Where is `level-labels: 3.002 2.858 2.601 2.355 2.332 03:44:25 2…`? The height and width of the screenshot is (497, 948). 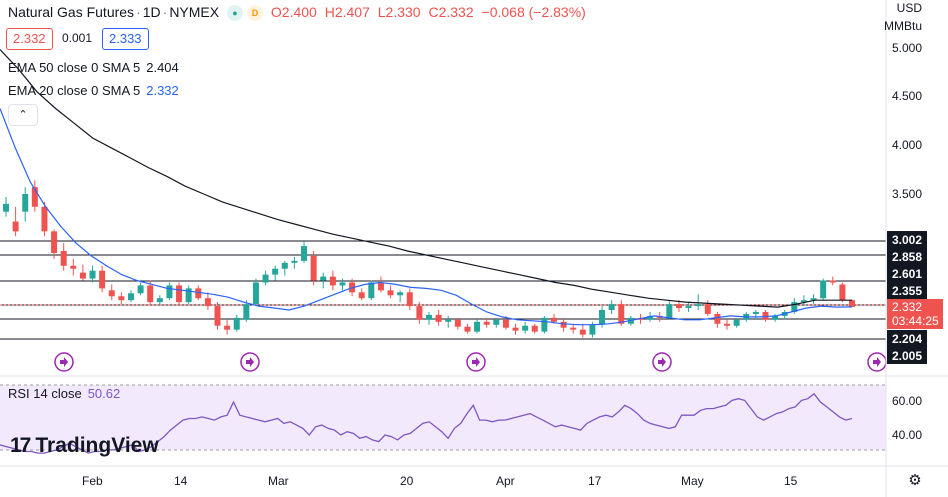
level-labels: 3.002 2.858 2.601 2.355 2.332 03:44:25 2… is located at coordinates (915, 297).